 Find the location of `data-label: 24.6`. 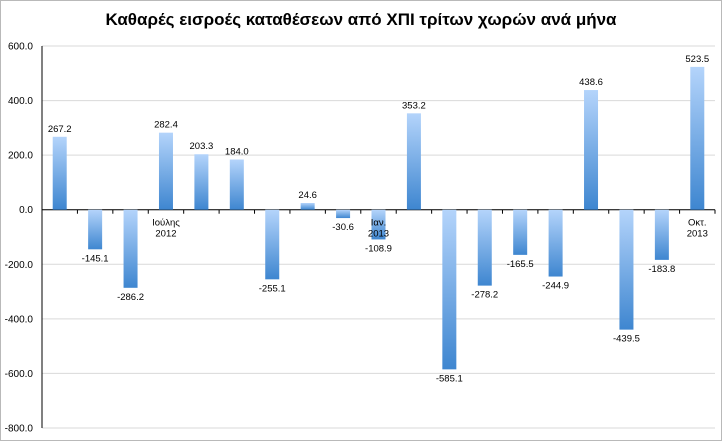

data-label: 24.6 is located at coordinates (307, 195).